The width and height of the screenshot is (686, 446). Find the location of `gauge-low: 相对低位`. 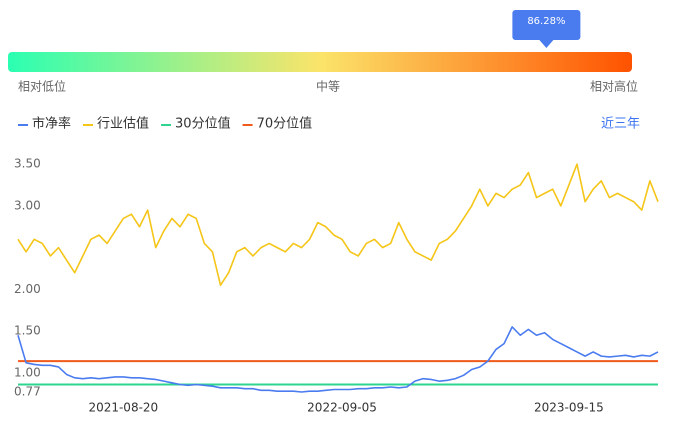

gauge-low: 相对低位 is located at coordinates (42, 86).